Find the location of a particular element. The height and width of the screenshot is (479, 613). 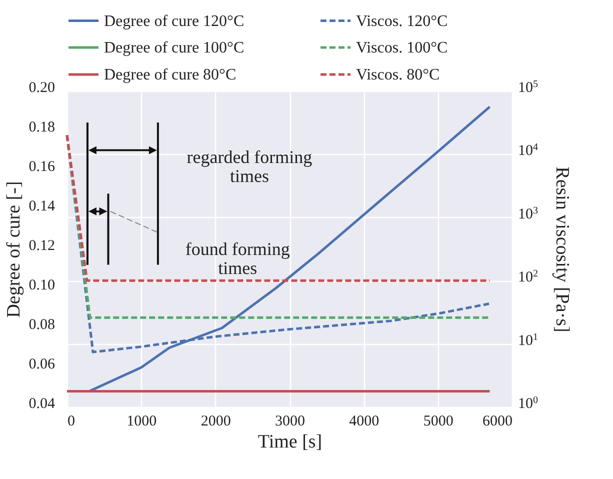

y-tick-label: 0.10 is located at coordinates (41, 286).